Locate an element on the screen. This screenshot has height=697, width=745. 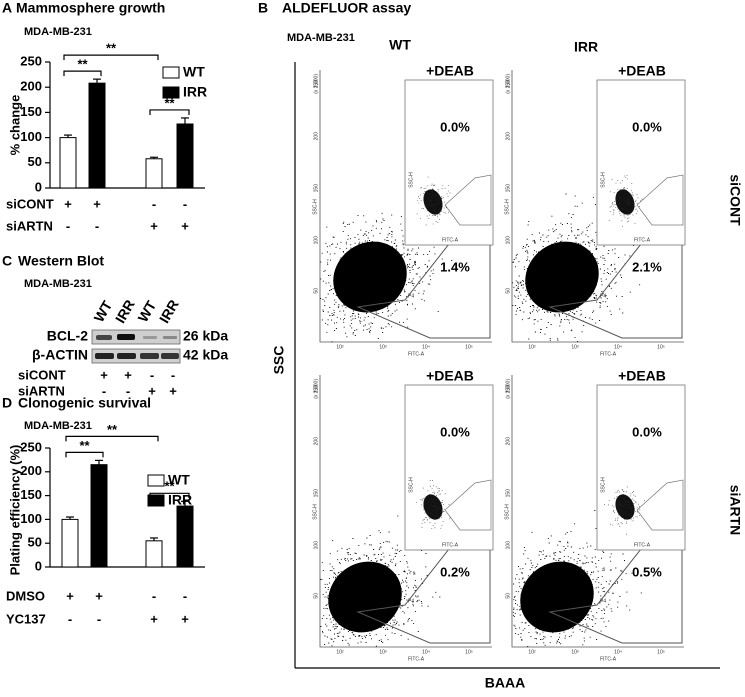
condition-label: YC137 is located at coordinates (26, 618).